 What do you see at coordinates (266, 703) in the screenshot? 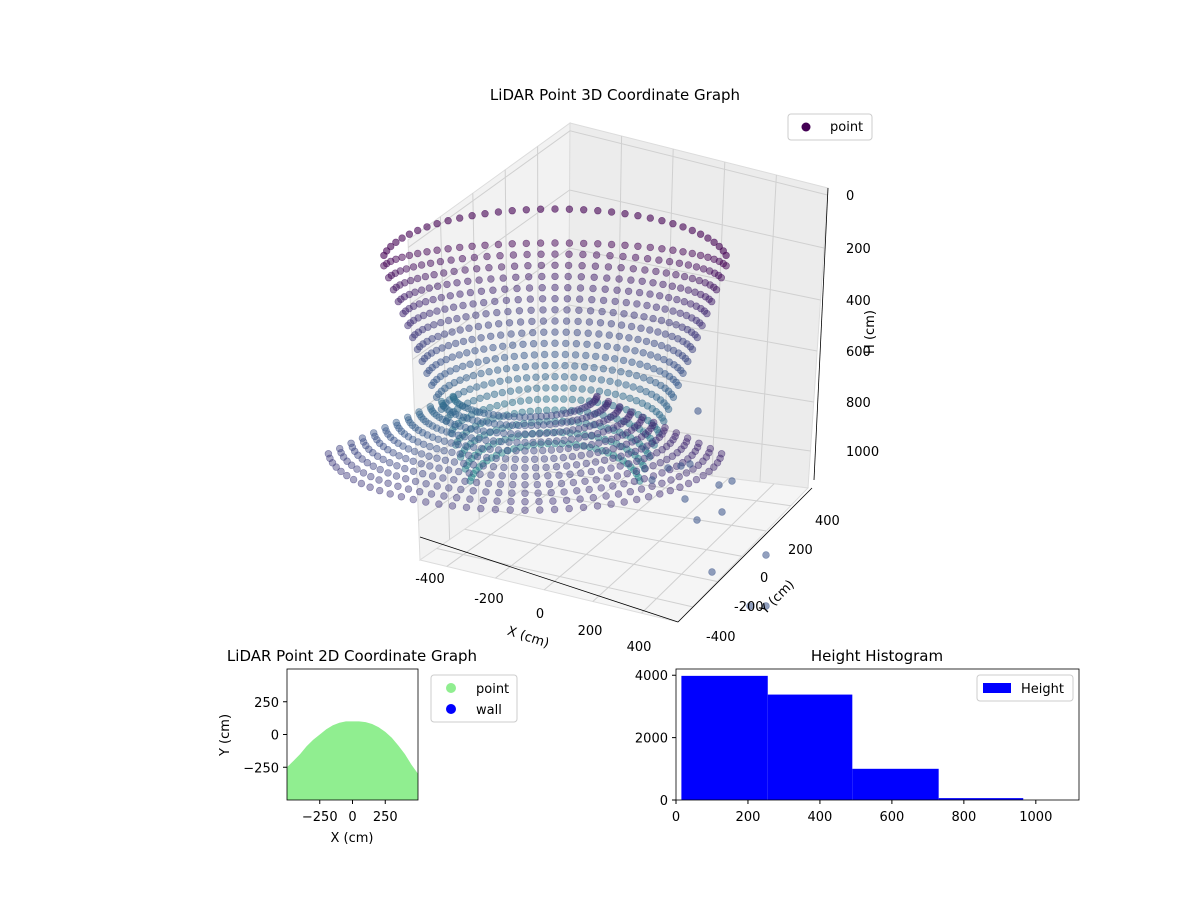
I see `y-tick-label-2d: 250` at bounding box center [266, 703].